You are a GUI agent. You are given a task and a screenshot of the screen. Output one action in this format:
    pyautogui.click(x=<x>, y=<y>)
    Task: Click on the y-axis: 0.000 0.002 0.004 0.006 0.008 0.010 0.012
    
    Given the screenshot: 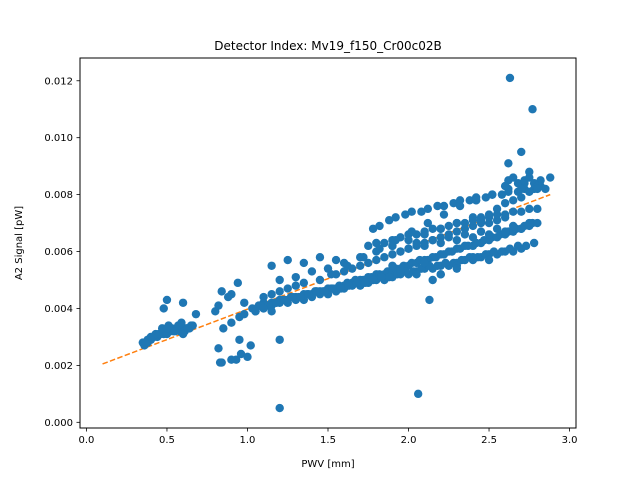 What is the action you would take?
    pyautogui.click(x=62, y=252)
    